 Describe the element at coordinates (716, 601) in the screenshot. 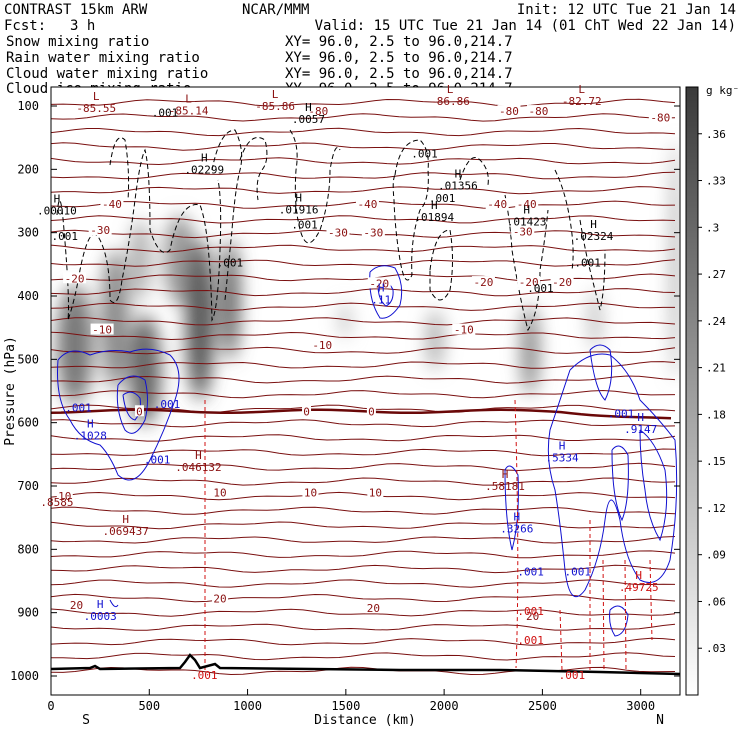

I see `colorbar-tick-label: .06` at that location.